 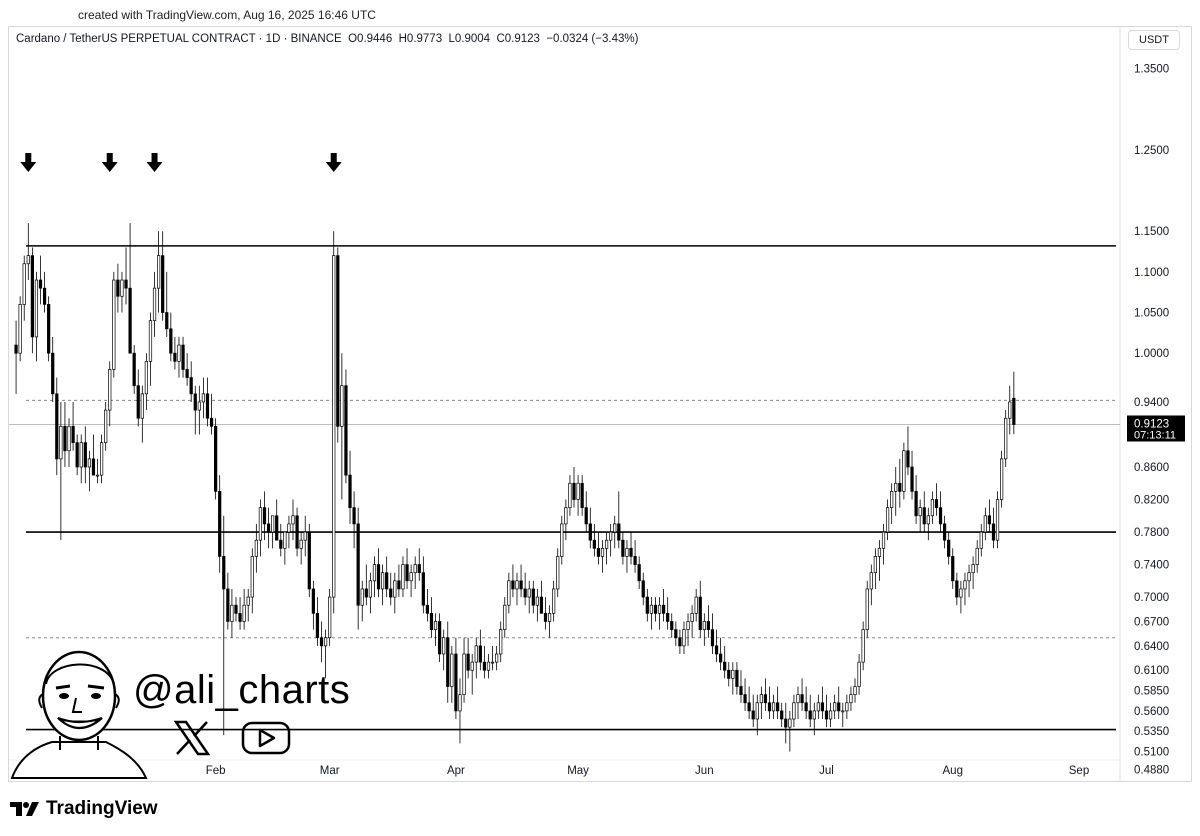 What do you see at coordinates (1151, 70) in the screenshot?
I see `y-tick-label: 1.3500` at bounding box center [1151, 70].